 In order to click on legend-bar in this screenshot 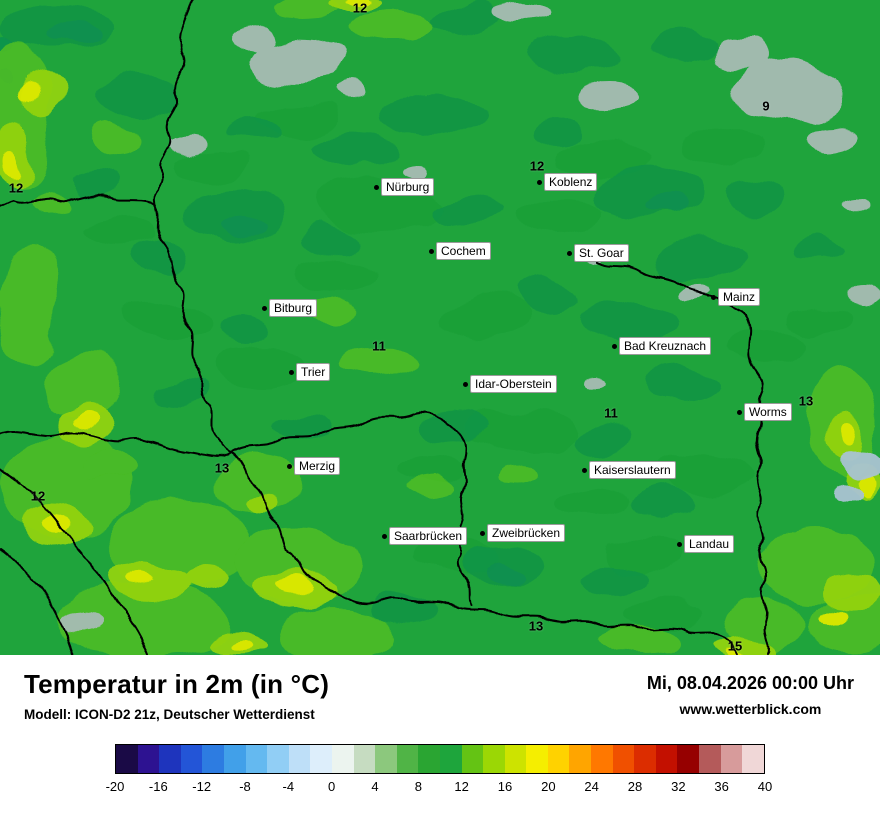, I will do `click(440, 759)`.